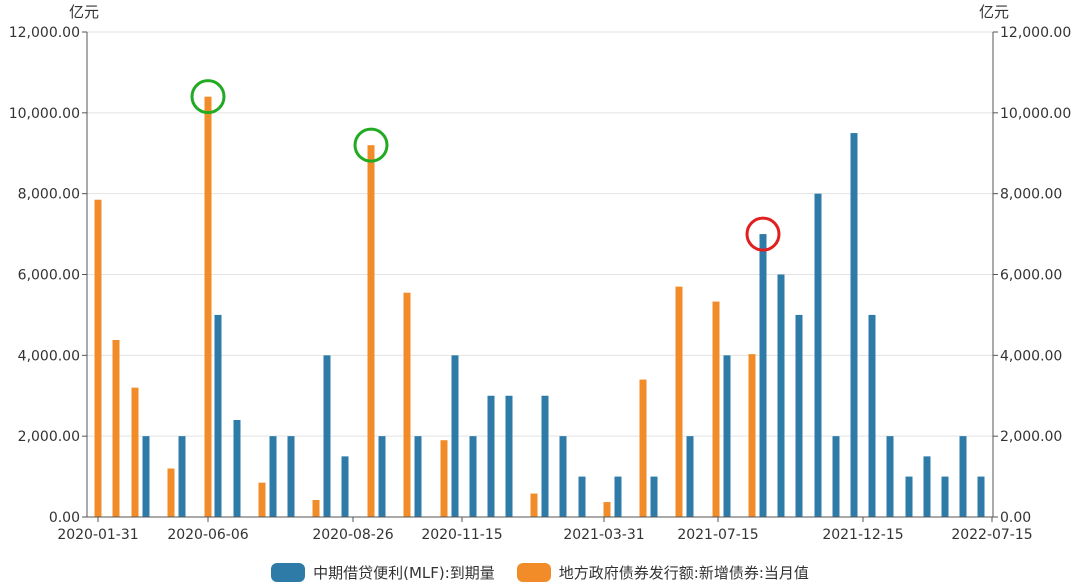  I want to click on right-y-tick-label: 4,000.00, so click(1031, 356).